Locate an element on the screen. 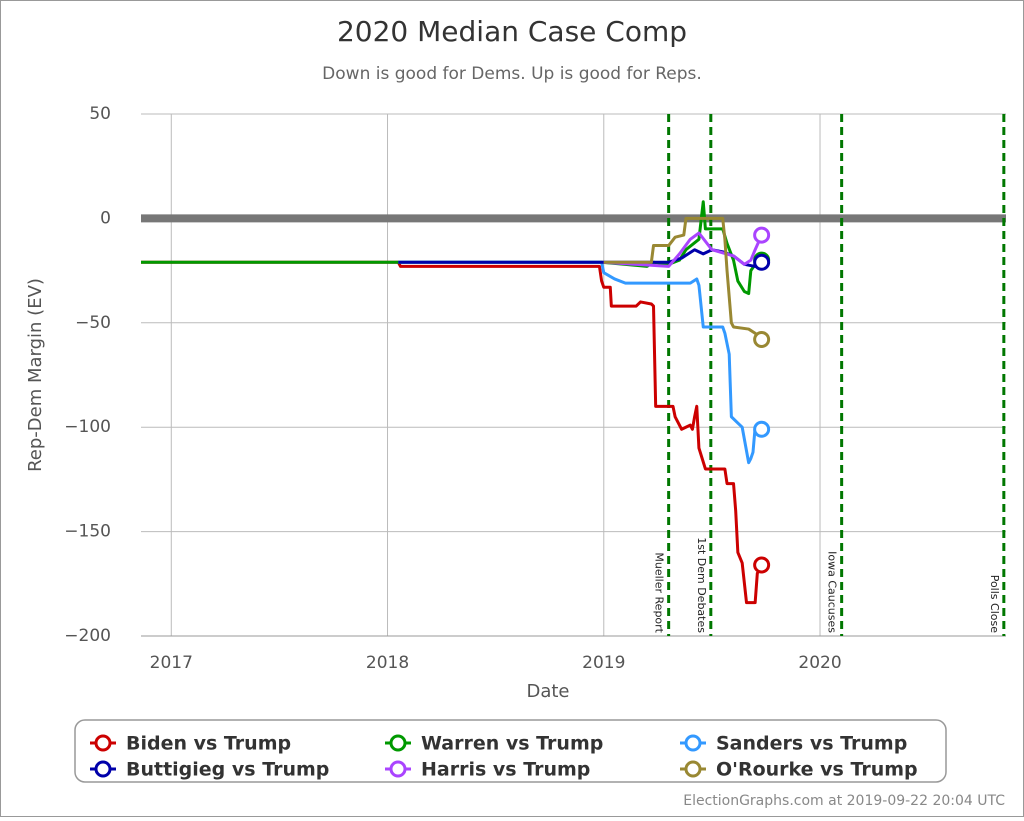 This screenshot has height=821, width=1024. chart-title: 2020 Median Case Comp is located at coordinates (512, 31).